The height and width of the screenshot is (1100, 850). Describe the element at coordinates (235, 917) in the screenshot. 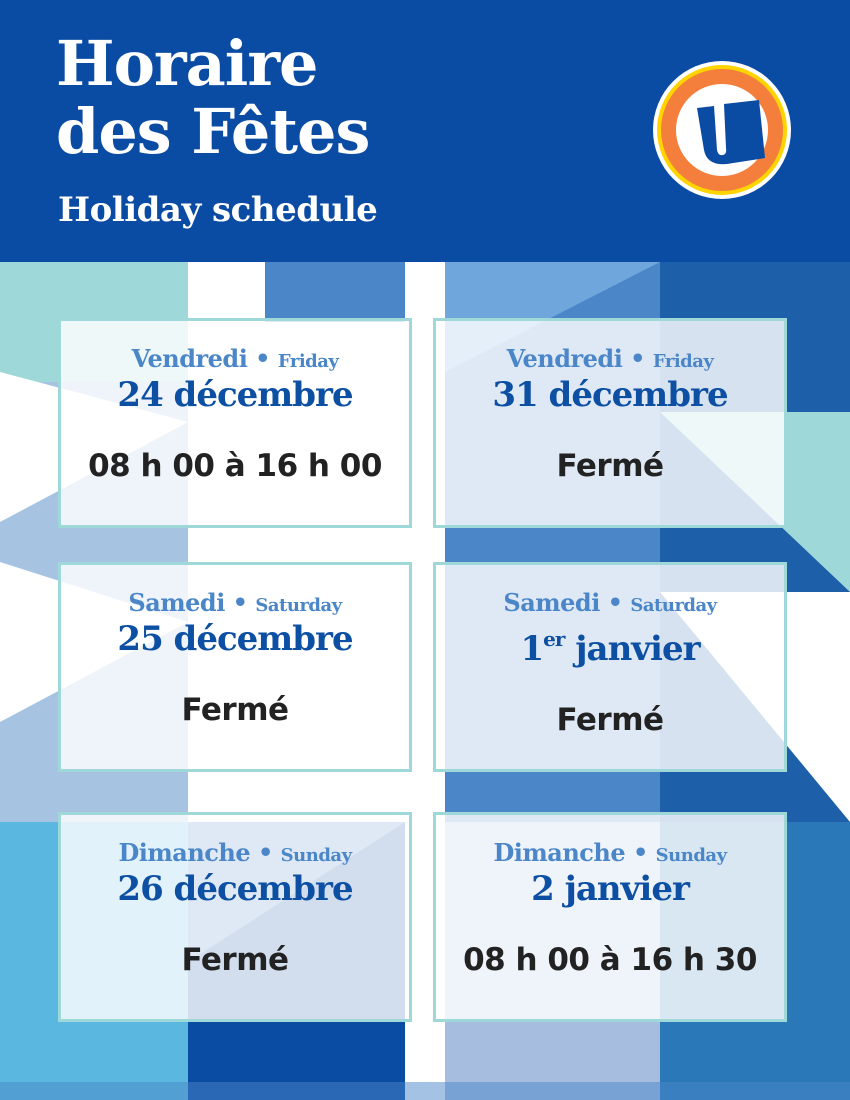

I see `schedule-card: Dimanche • Sunday 26 décembre Fermé` at that location.